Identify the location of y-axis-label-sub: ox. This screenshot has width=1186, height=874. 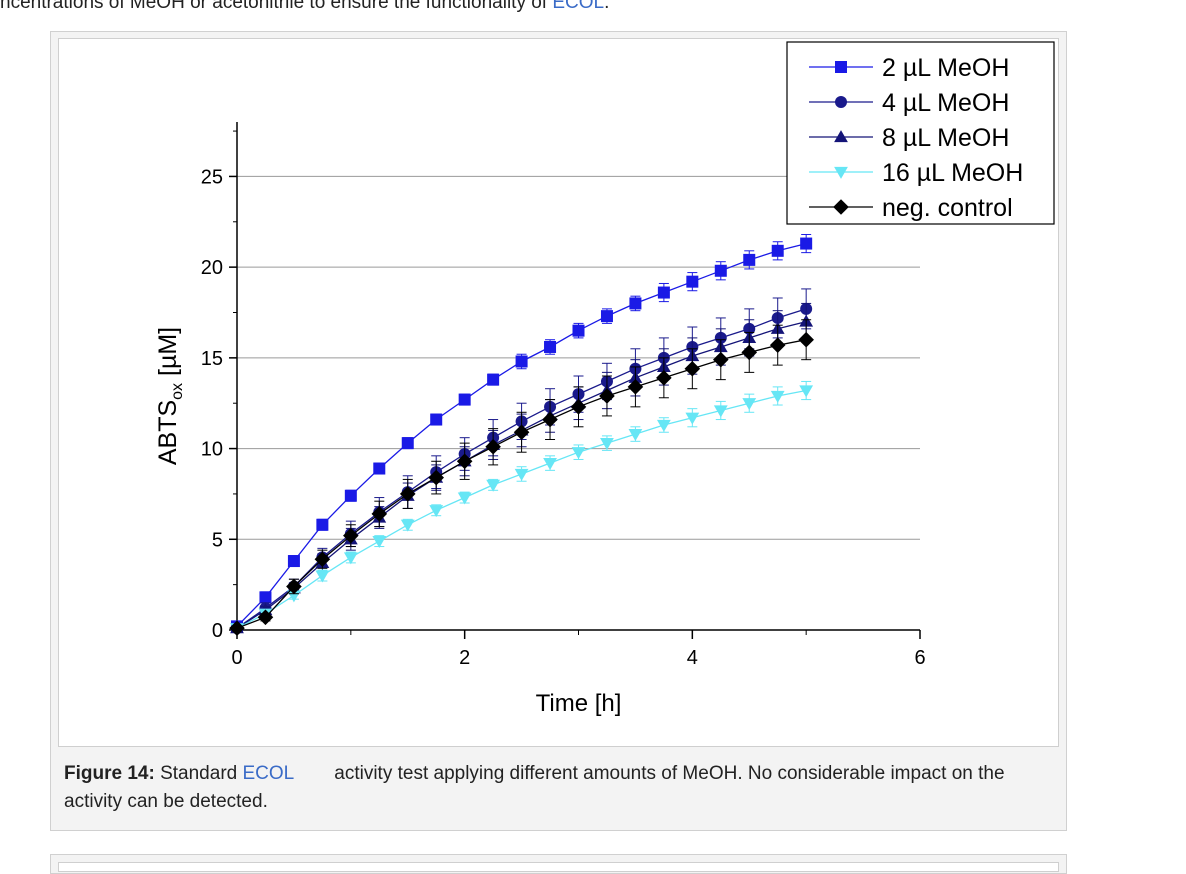
(177, 391).